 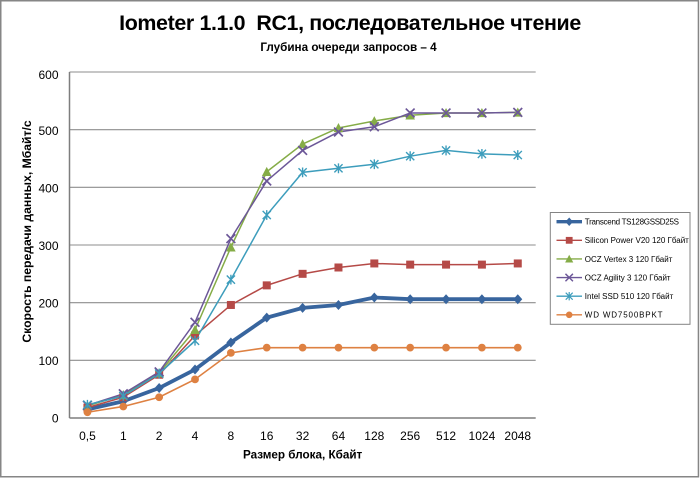 What do you see at coordinates (629, 296) in the screenshot?
I see `svg-text: Intel SSD 510 120 Гбайт` at bounding box center [629, 296].